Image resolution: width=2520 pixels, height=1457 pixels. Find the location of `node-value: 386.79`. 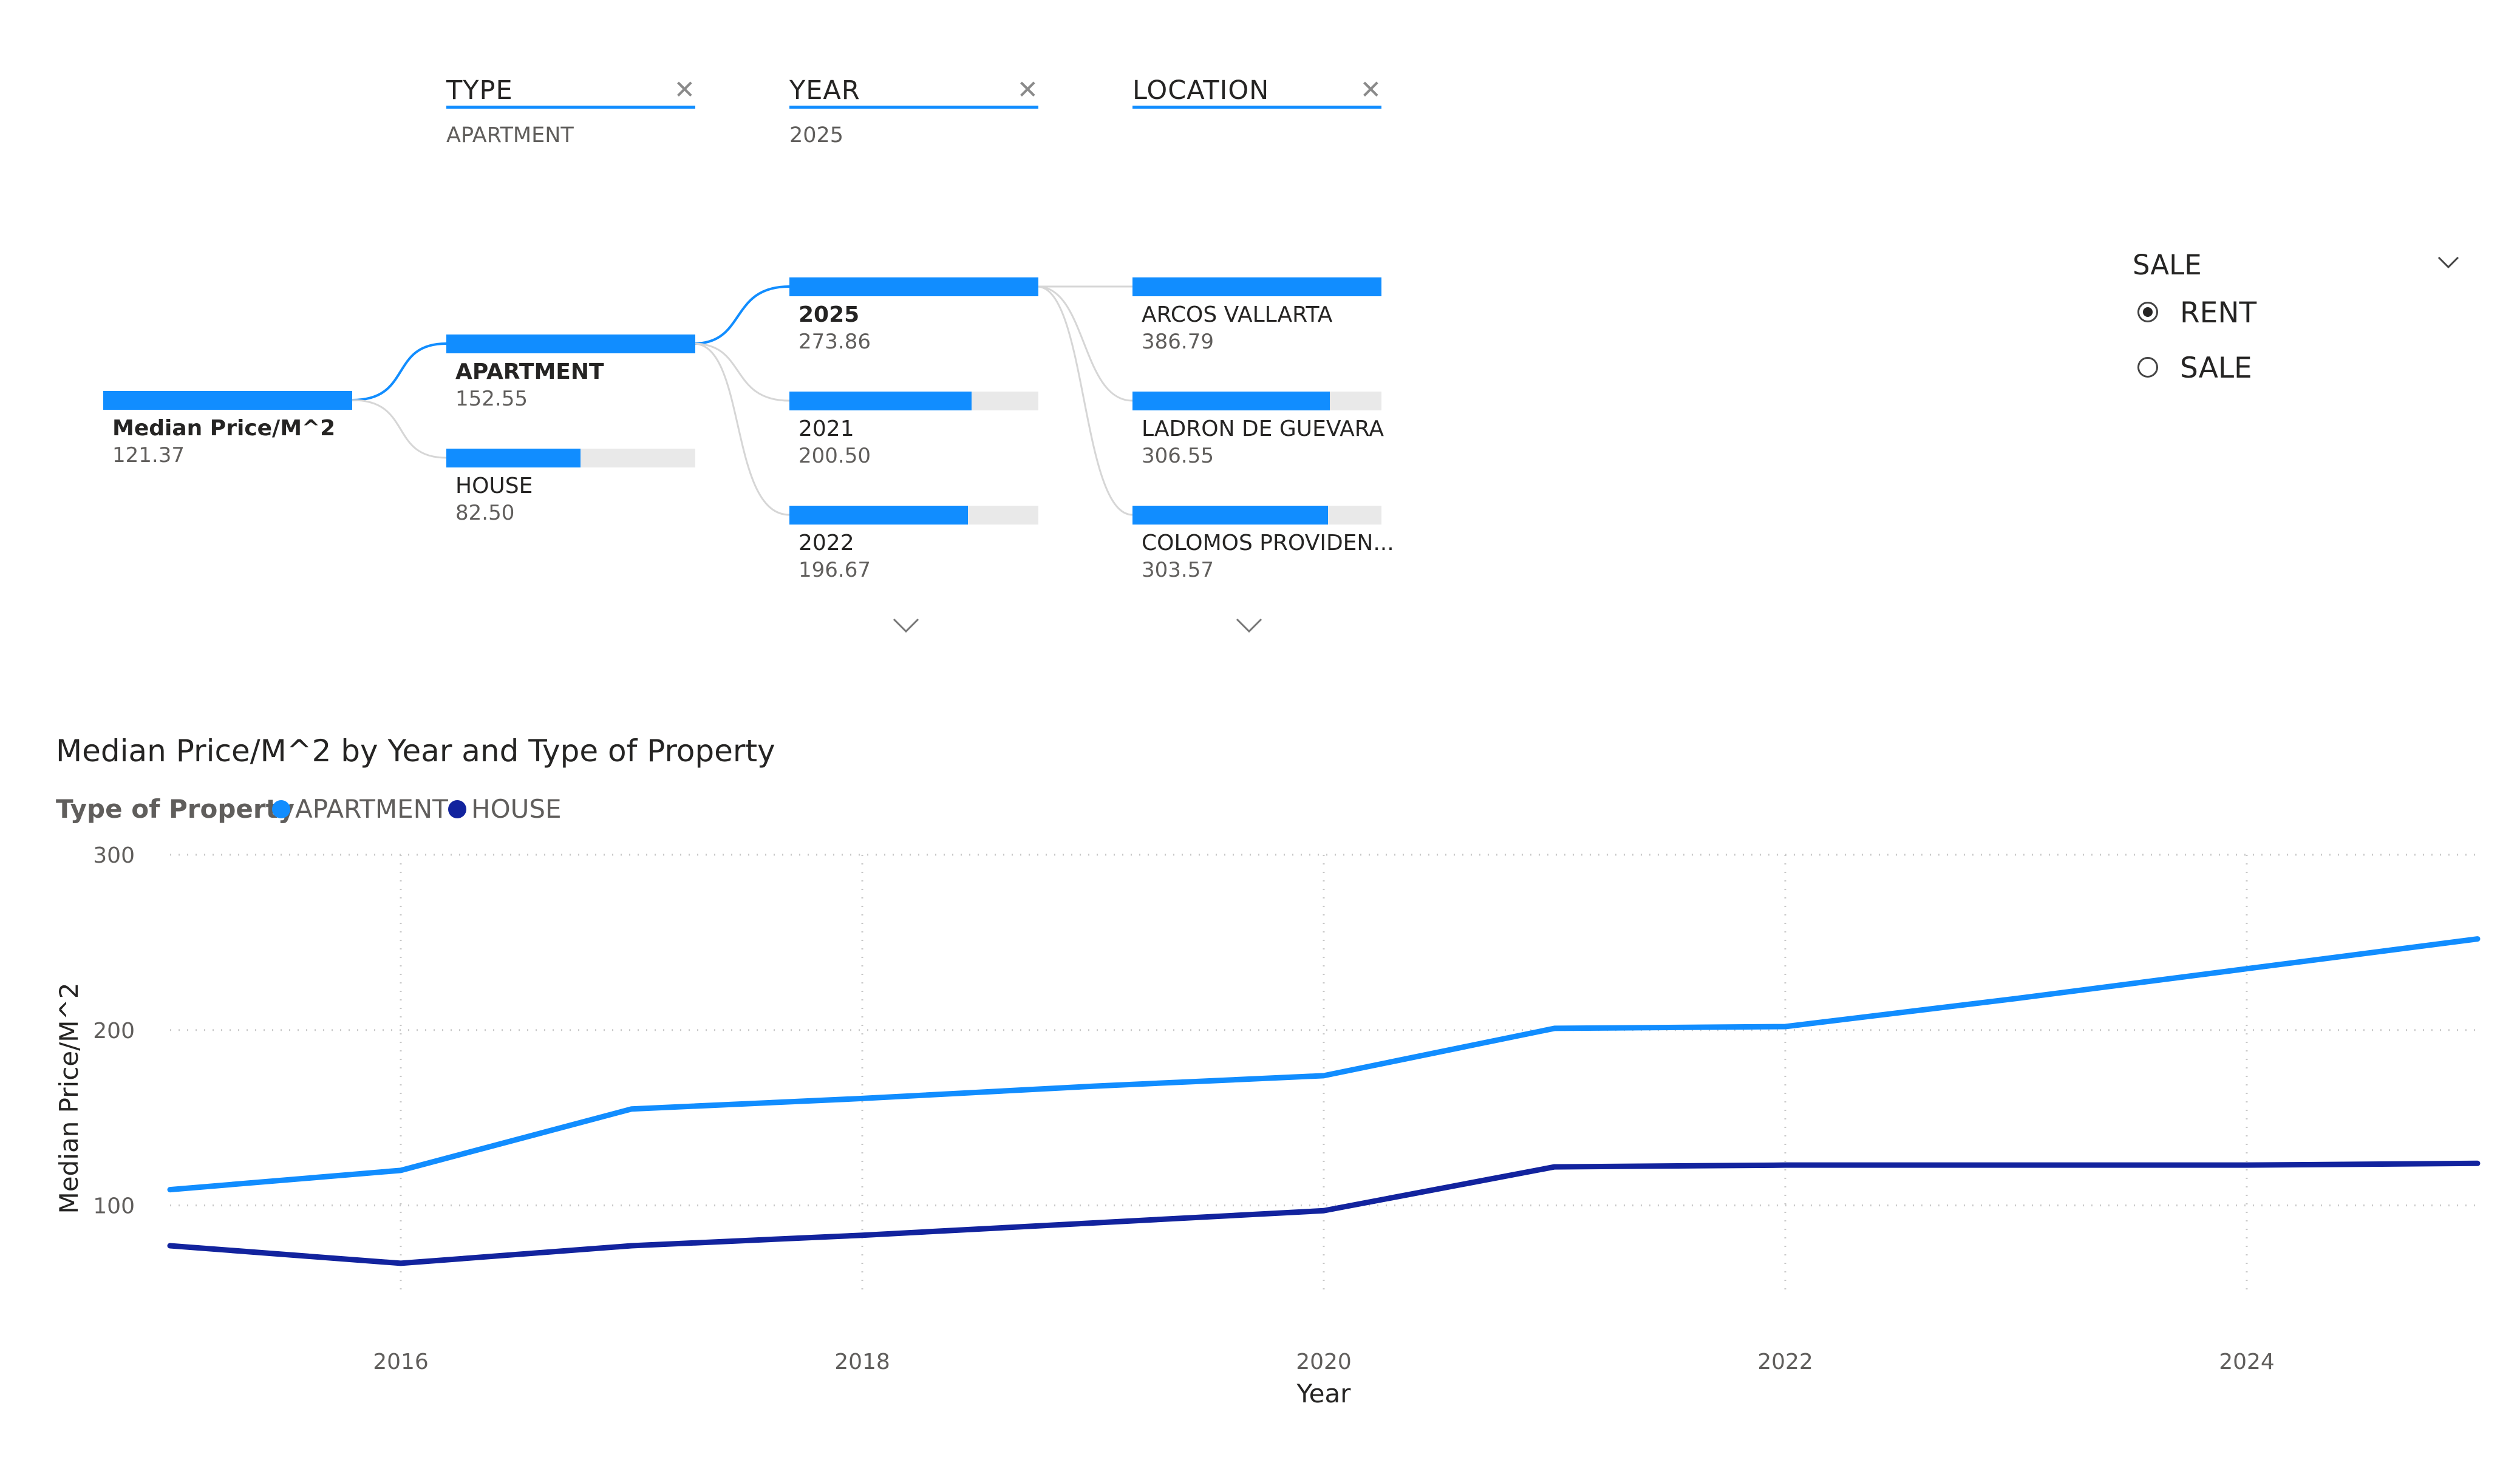

node-value: 386.79 is located at coordinates (1178, 342).